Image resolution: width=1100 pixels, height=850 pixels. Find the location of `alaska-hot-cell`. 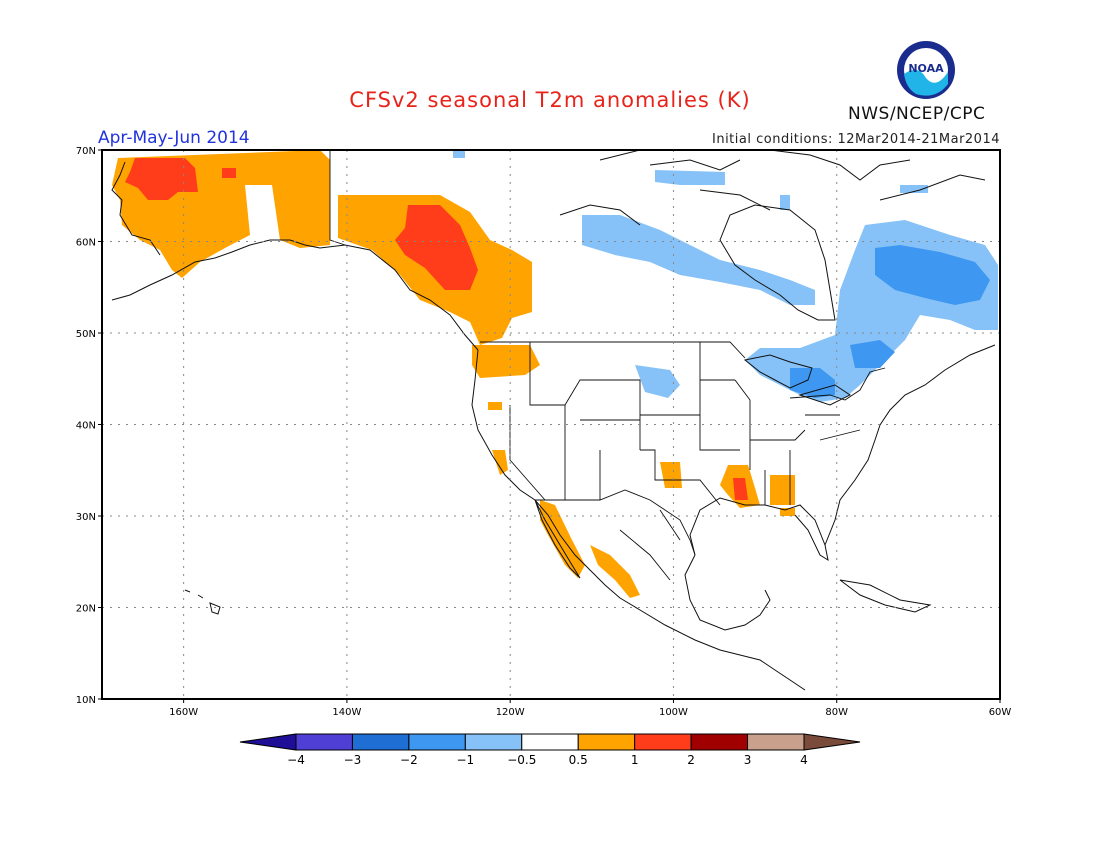

alaska-hot-cell is located at coordinates (229, 173).